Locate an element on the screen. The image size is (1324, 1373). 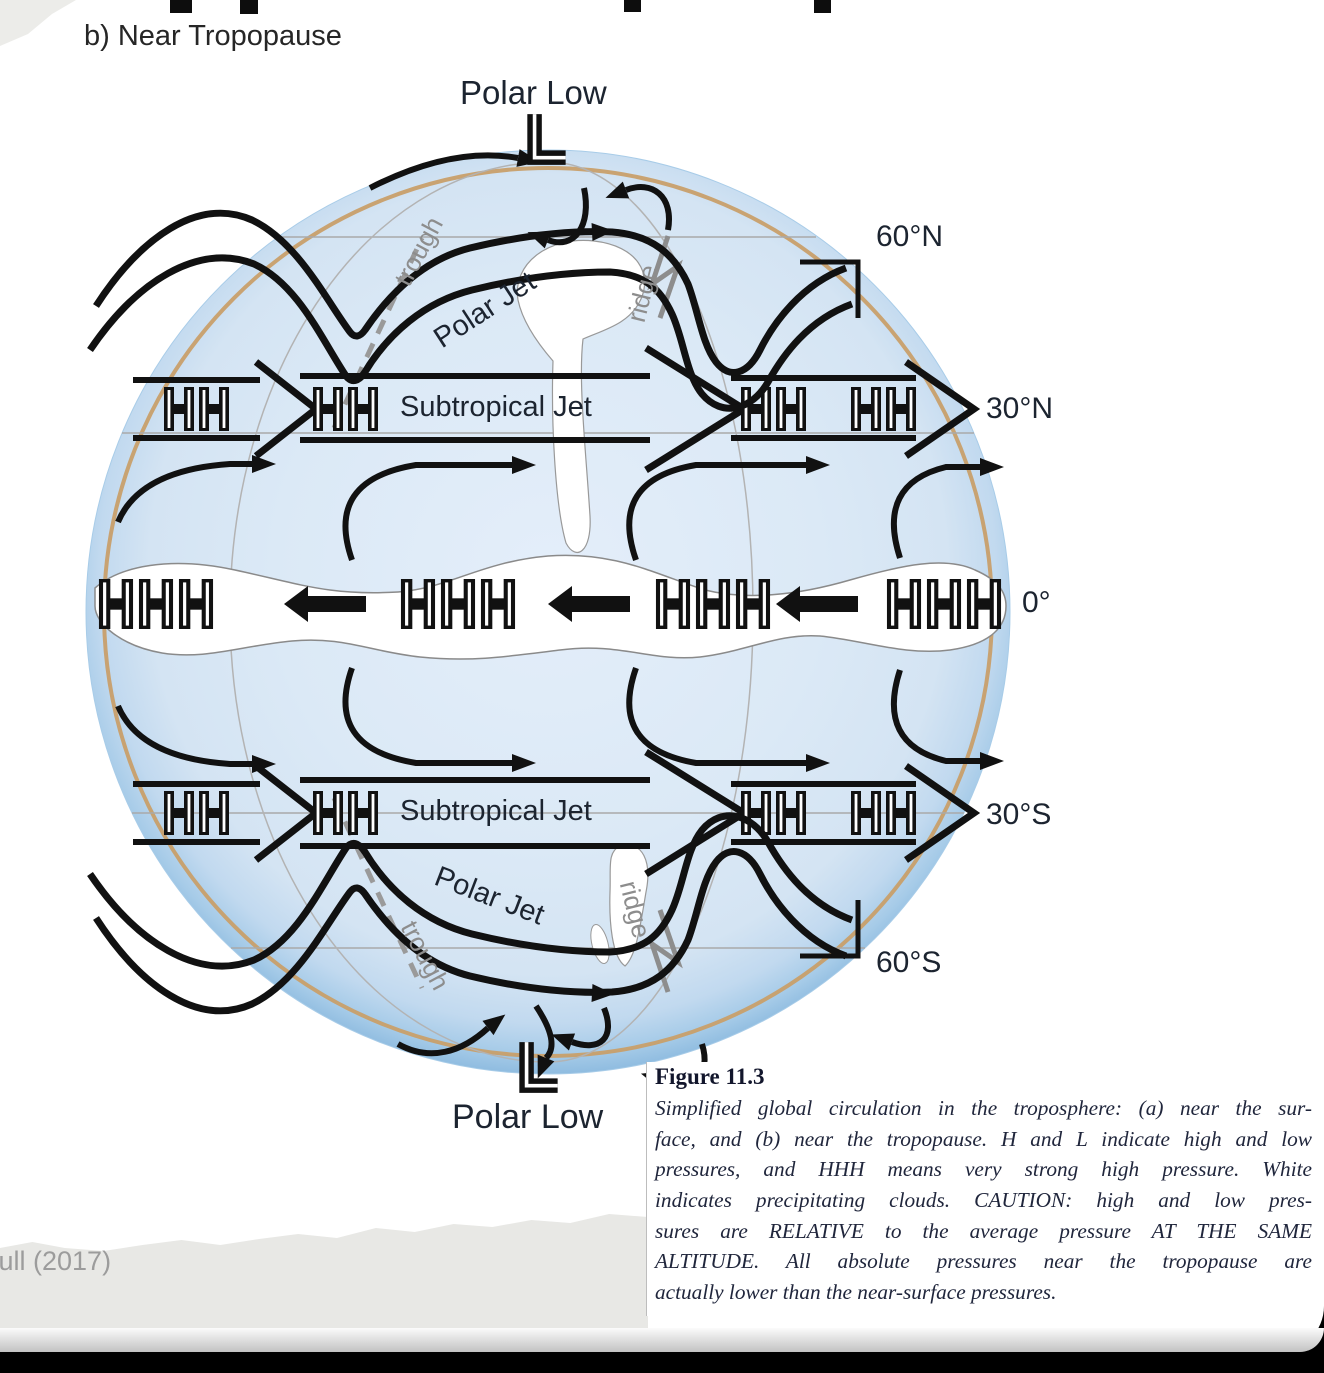
hadley-cell-arrows-north is located at coordinates (547, 511).